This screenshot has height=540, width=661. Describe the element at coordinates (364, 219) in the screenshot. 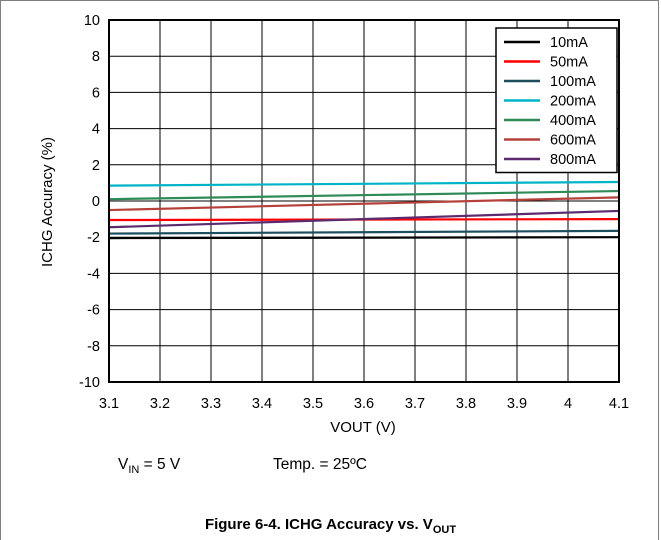

I see `series-line-800mA` at that location.